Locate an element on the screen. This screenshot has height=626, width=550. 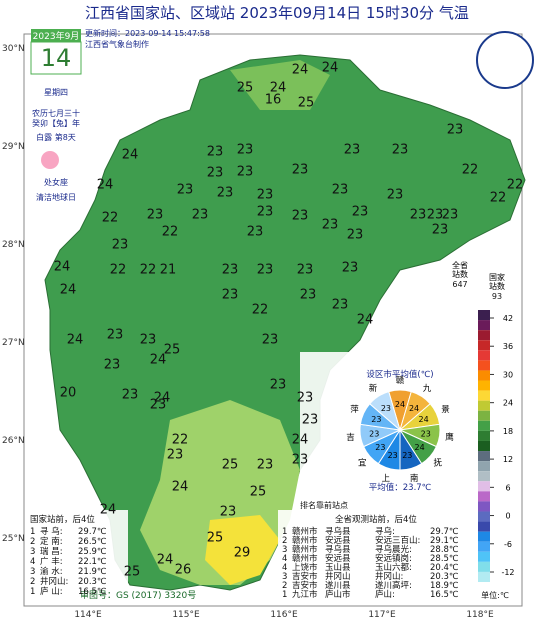
lat-label: 25°N is located at coordinates (13, 539).